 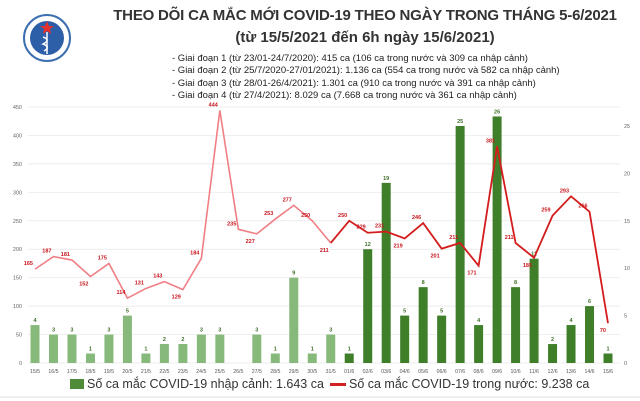 What do you see at coordinates (527, 266) in the screenshot?
I see `line-value-label: 185` at bounding box center [527, 266].